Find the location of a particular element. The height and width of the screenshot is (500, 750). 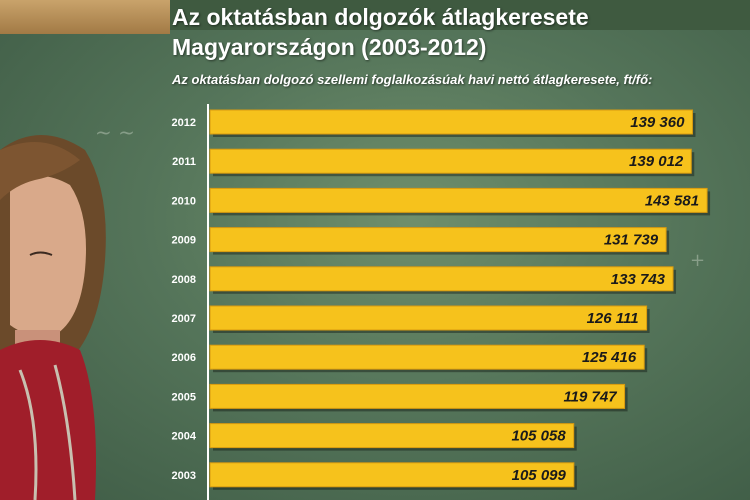

value-label: 125 416 is located at coordinates (609, 357).